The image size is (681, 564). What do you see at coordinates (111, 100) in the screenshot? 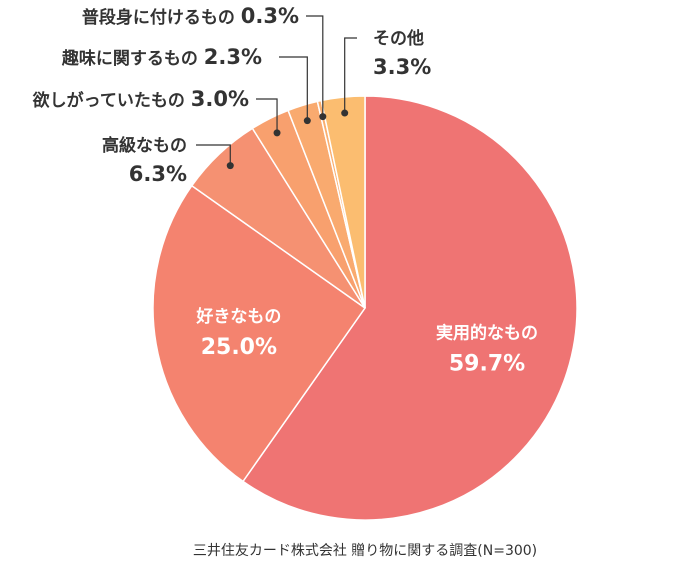
I see `slice-label-name-4: 欲しがっていたもの` at bounding box center [111, 100].